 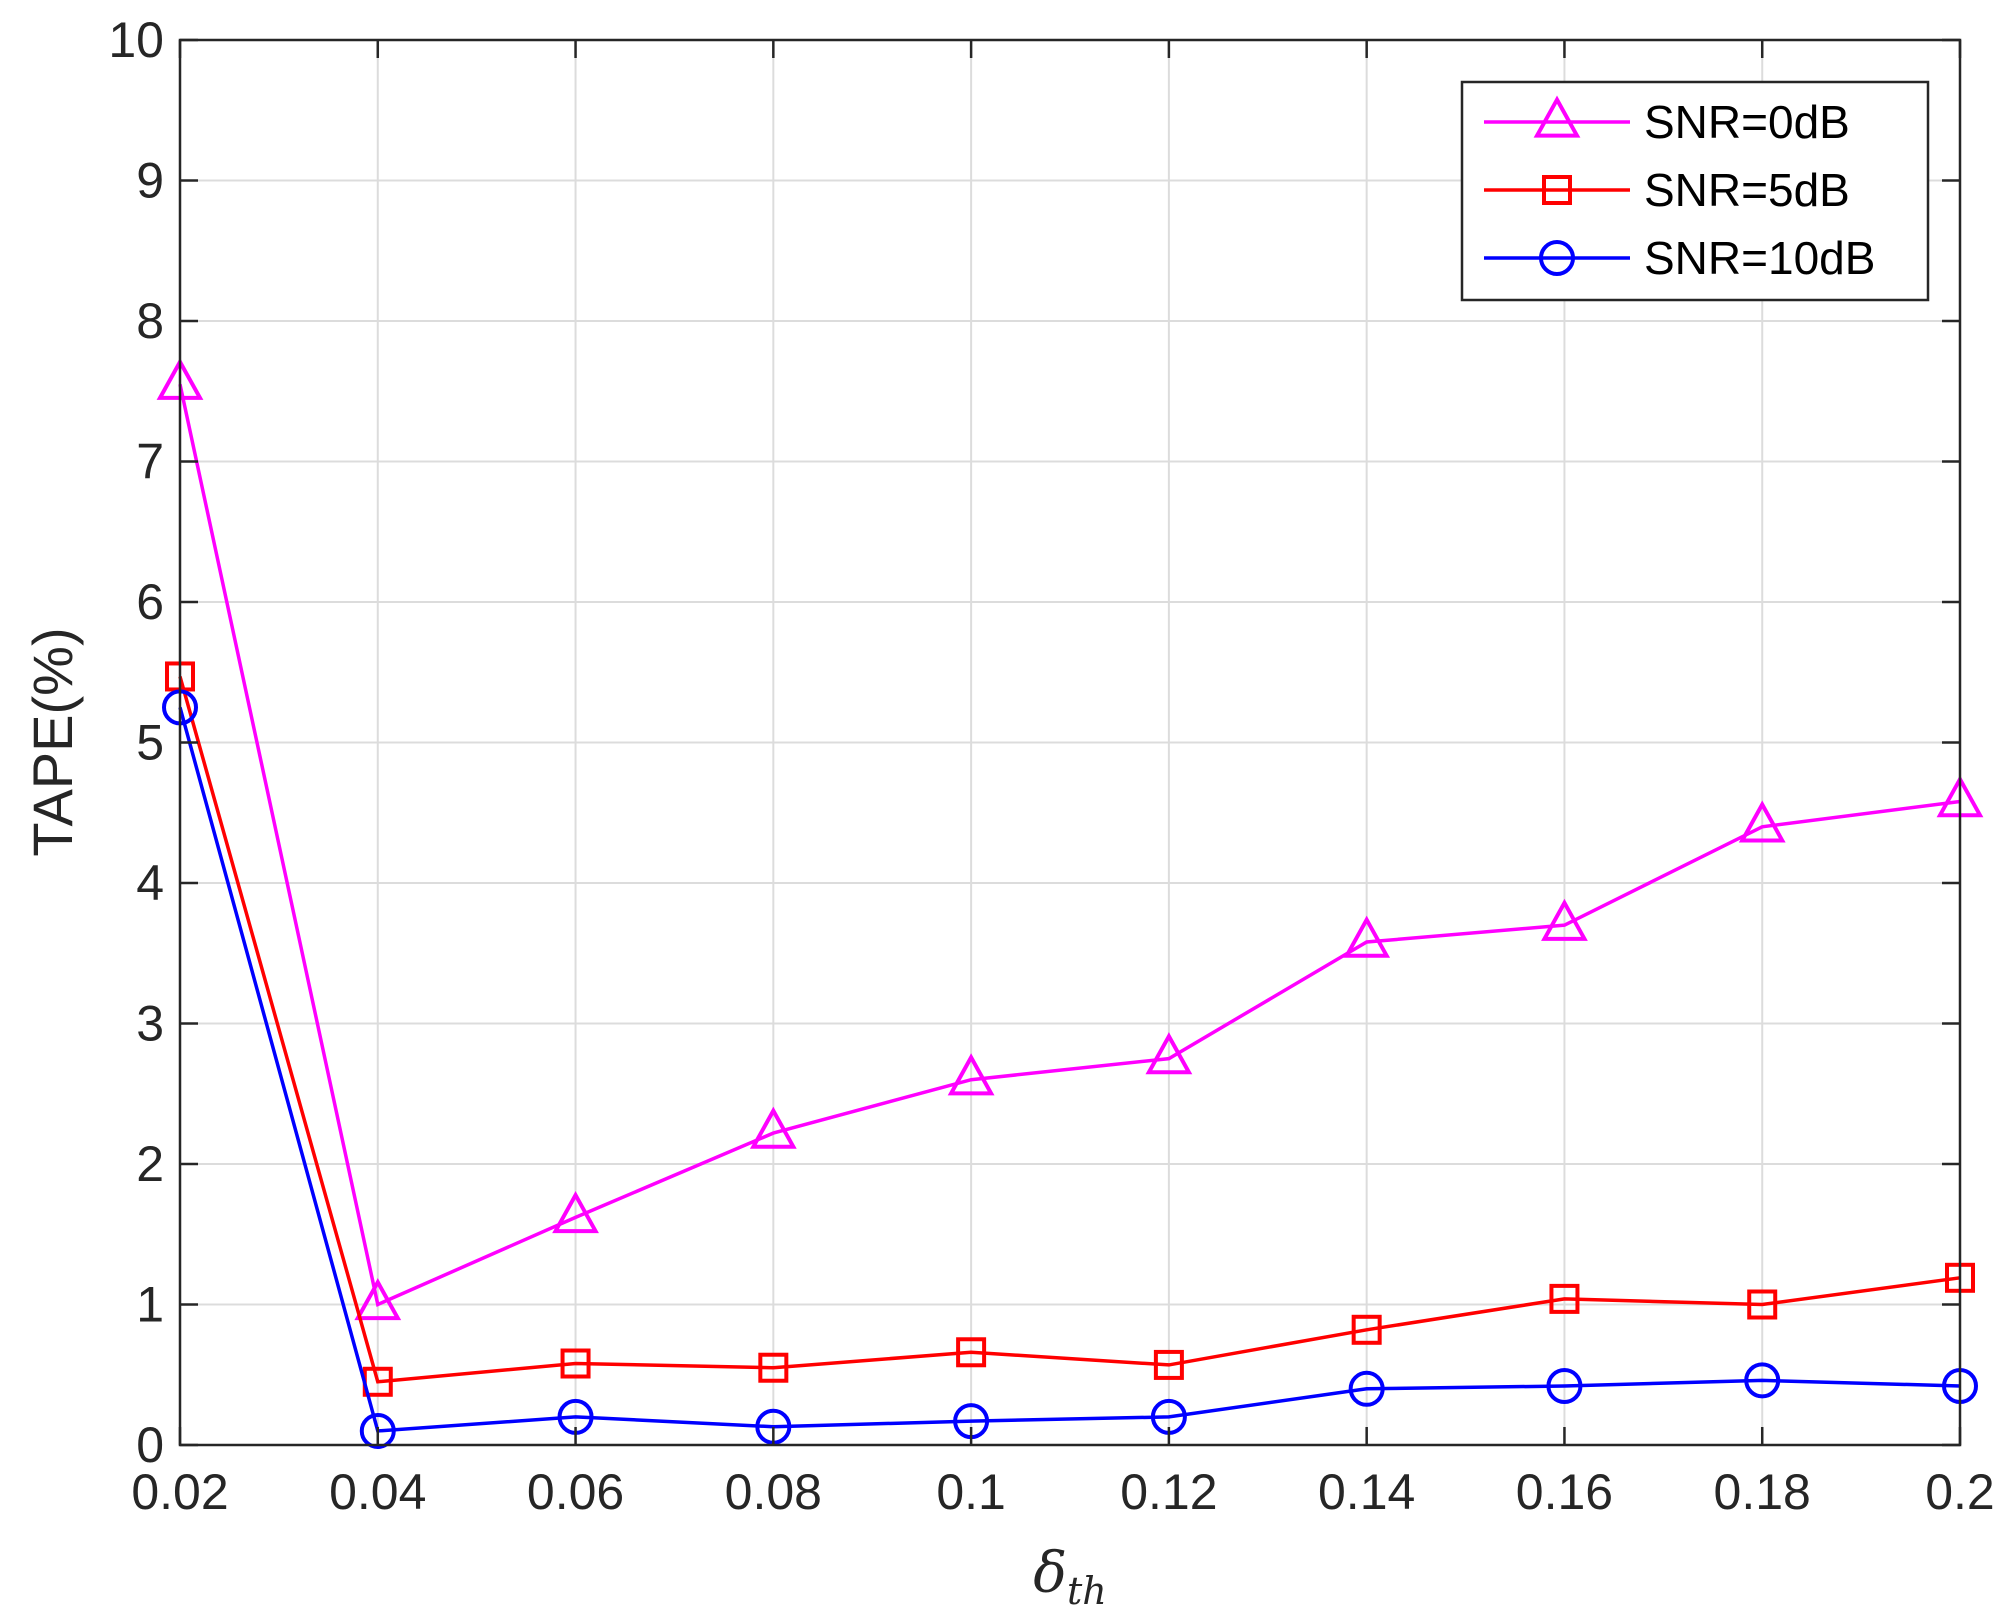 I want to click on legend-entry: SNR=5dB, so click(x=1667, y=190).